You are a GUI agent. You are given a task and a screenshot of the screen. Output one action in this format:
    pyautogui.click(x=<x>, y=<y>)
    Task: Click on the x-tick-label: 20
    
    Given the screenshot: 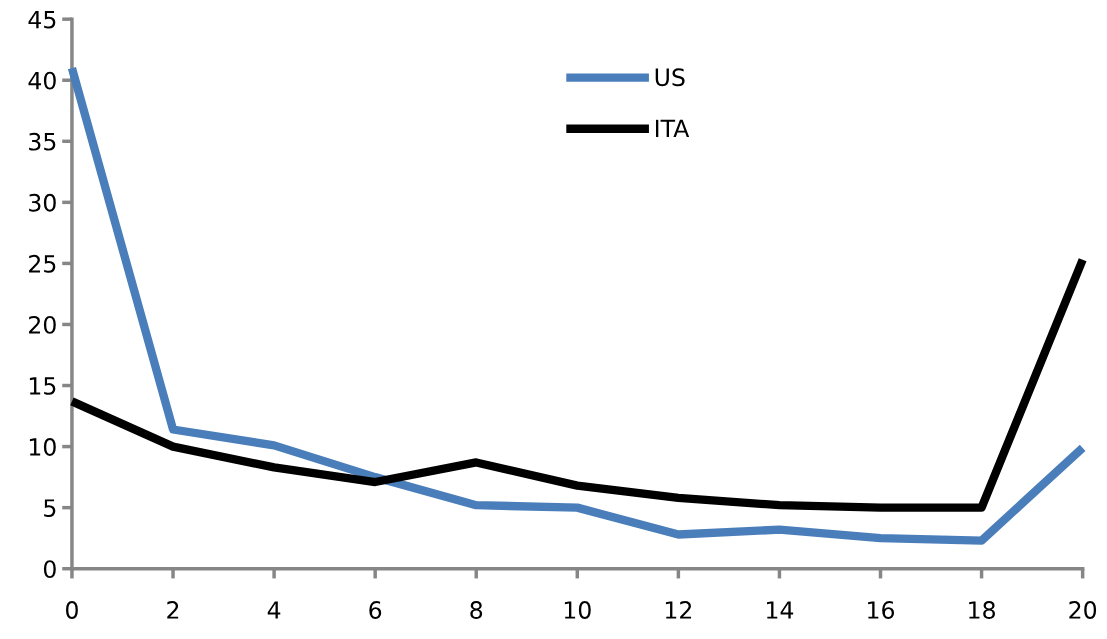 What is the action you would take?
    pyautogui.click(x=1083, y=610)
    